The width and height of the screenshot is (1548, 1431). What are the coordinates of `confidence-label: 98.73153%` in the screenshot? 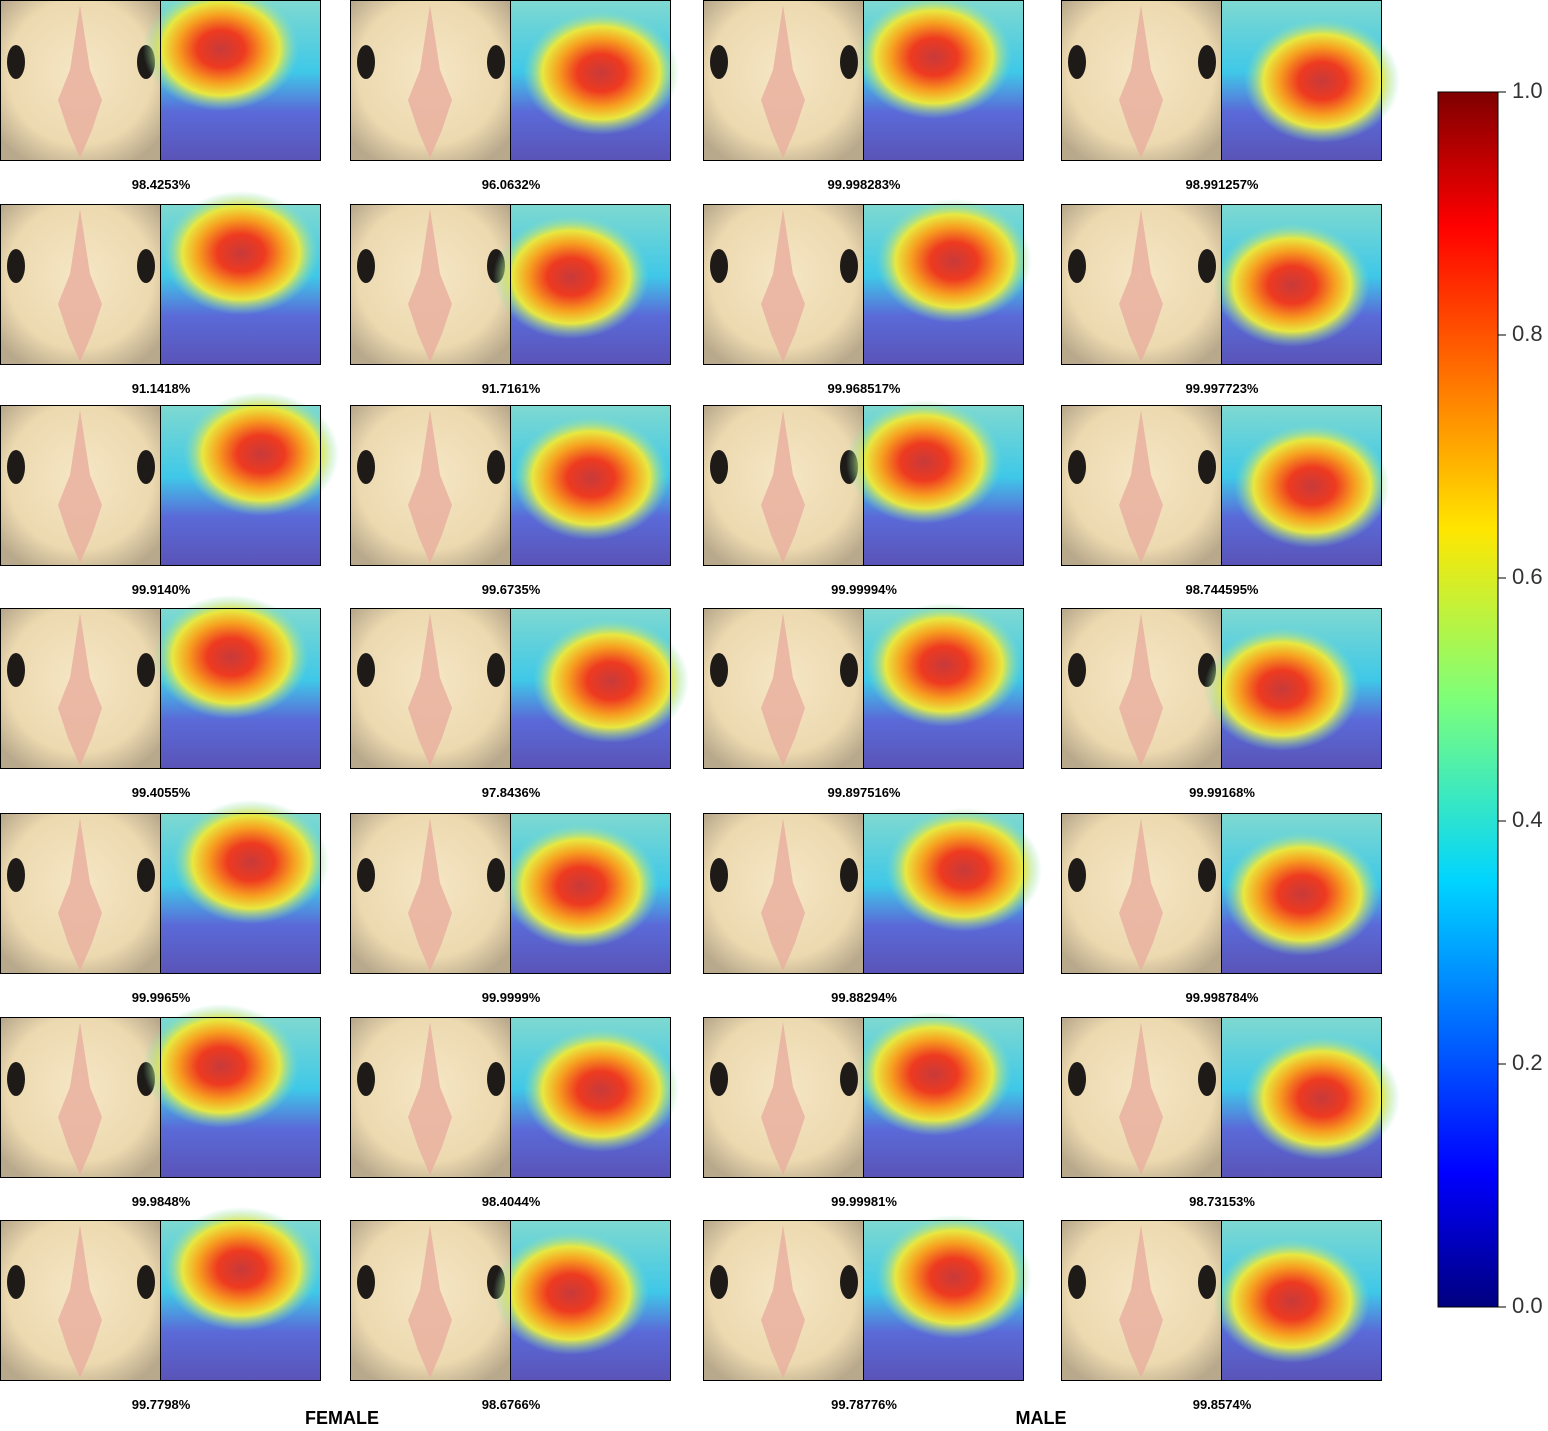 It's located at (1222, 1201).